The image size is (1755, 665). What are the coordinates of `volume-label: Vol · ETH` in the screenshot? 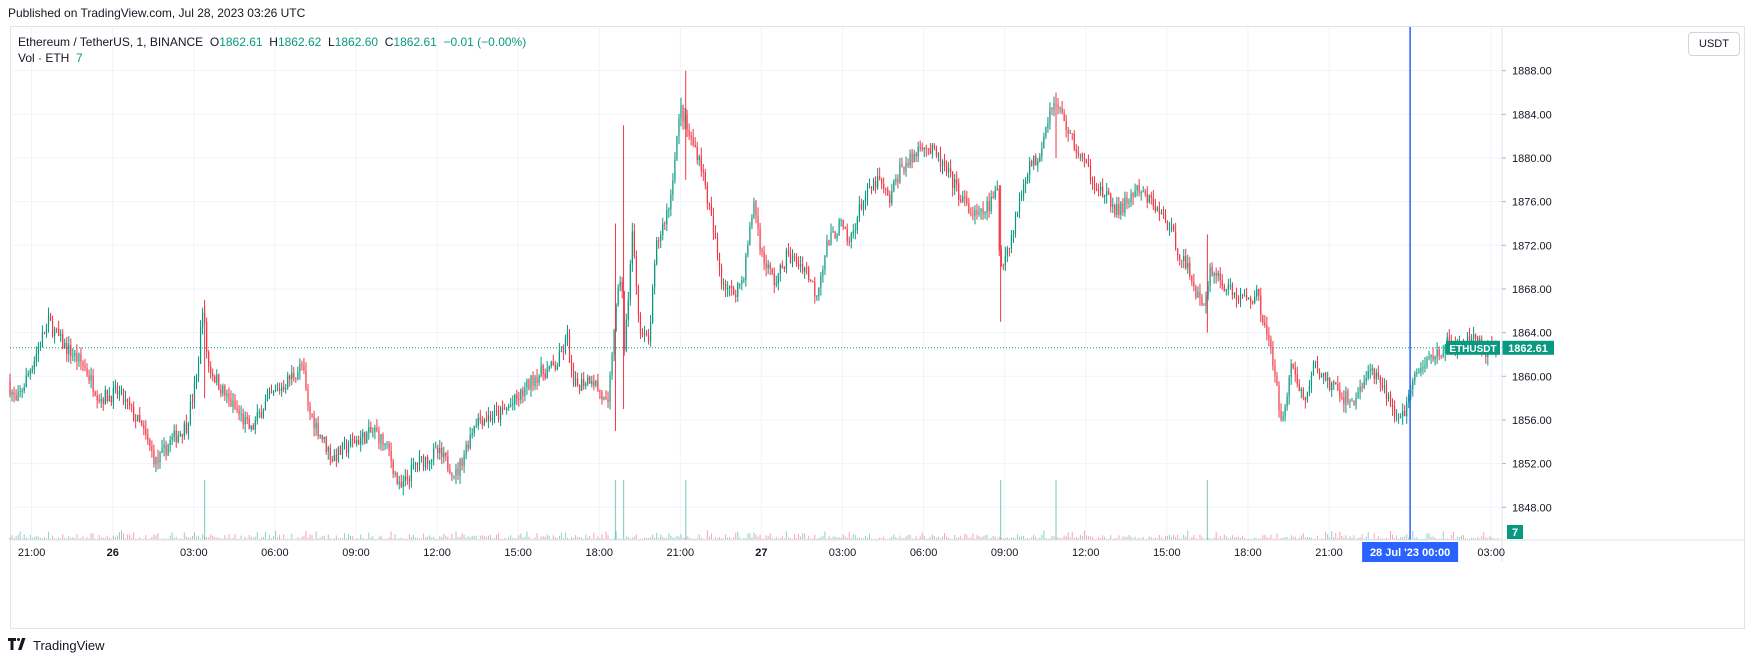 It's located at (44, 58).